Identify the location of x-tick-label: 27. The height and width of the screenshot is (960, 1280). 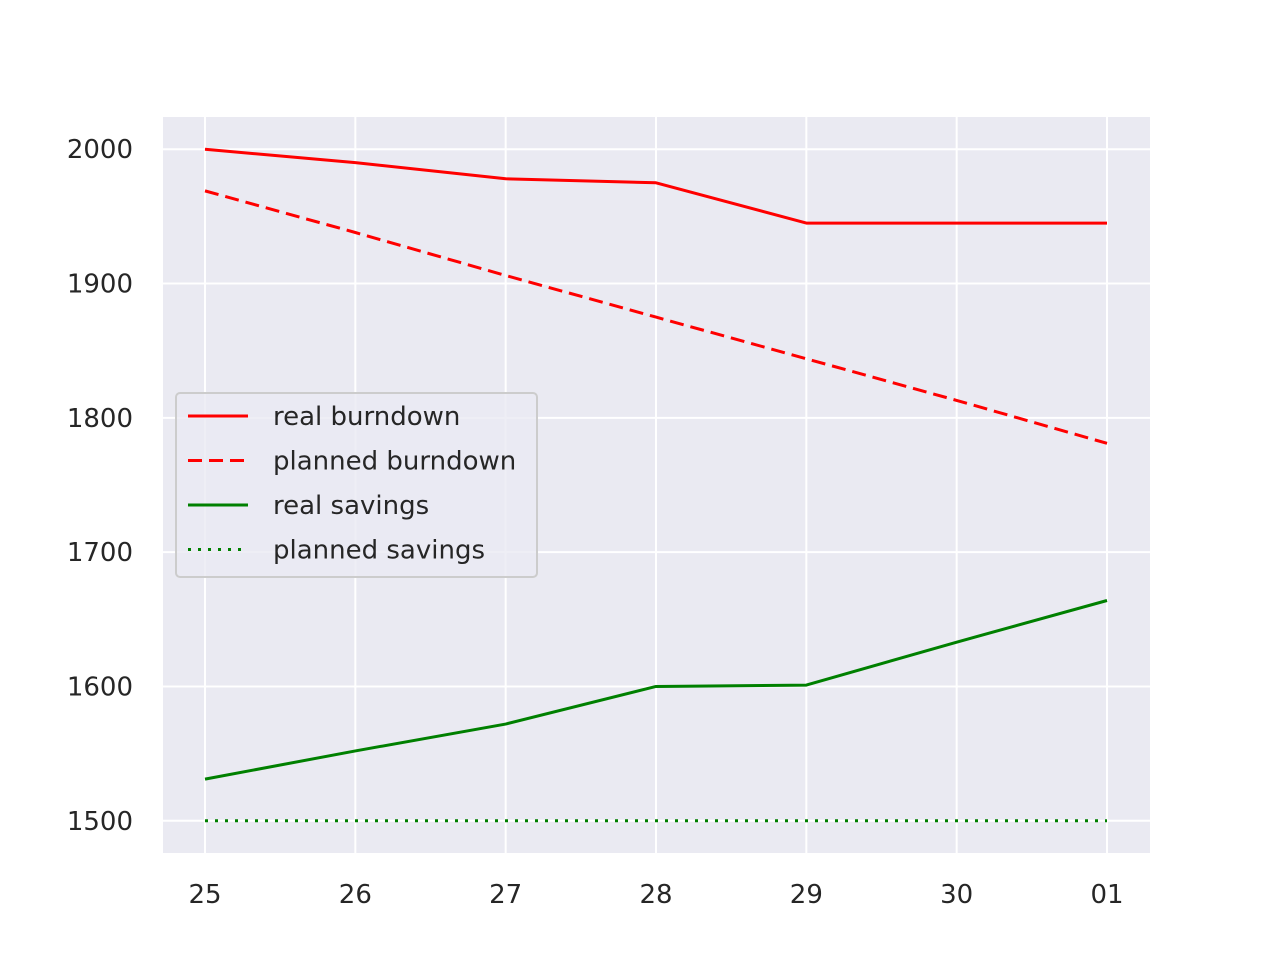
(505, 895).